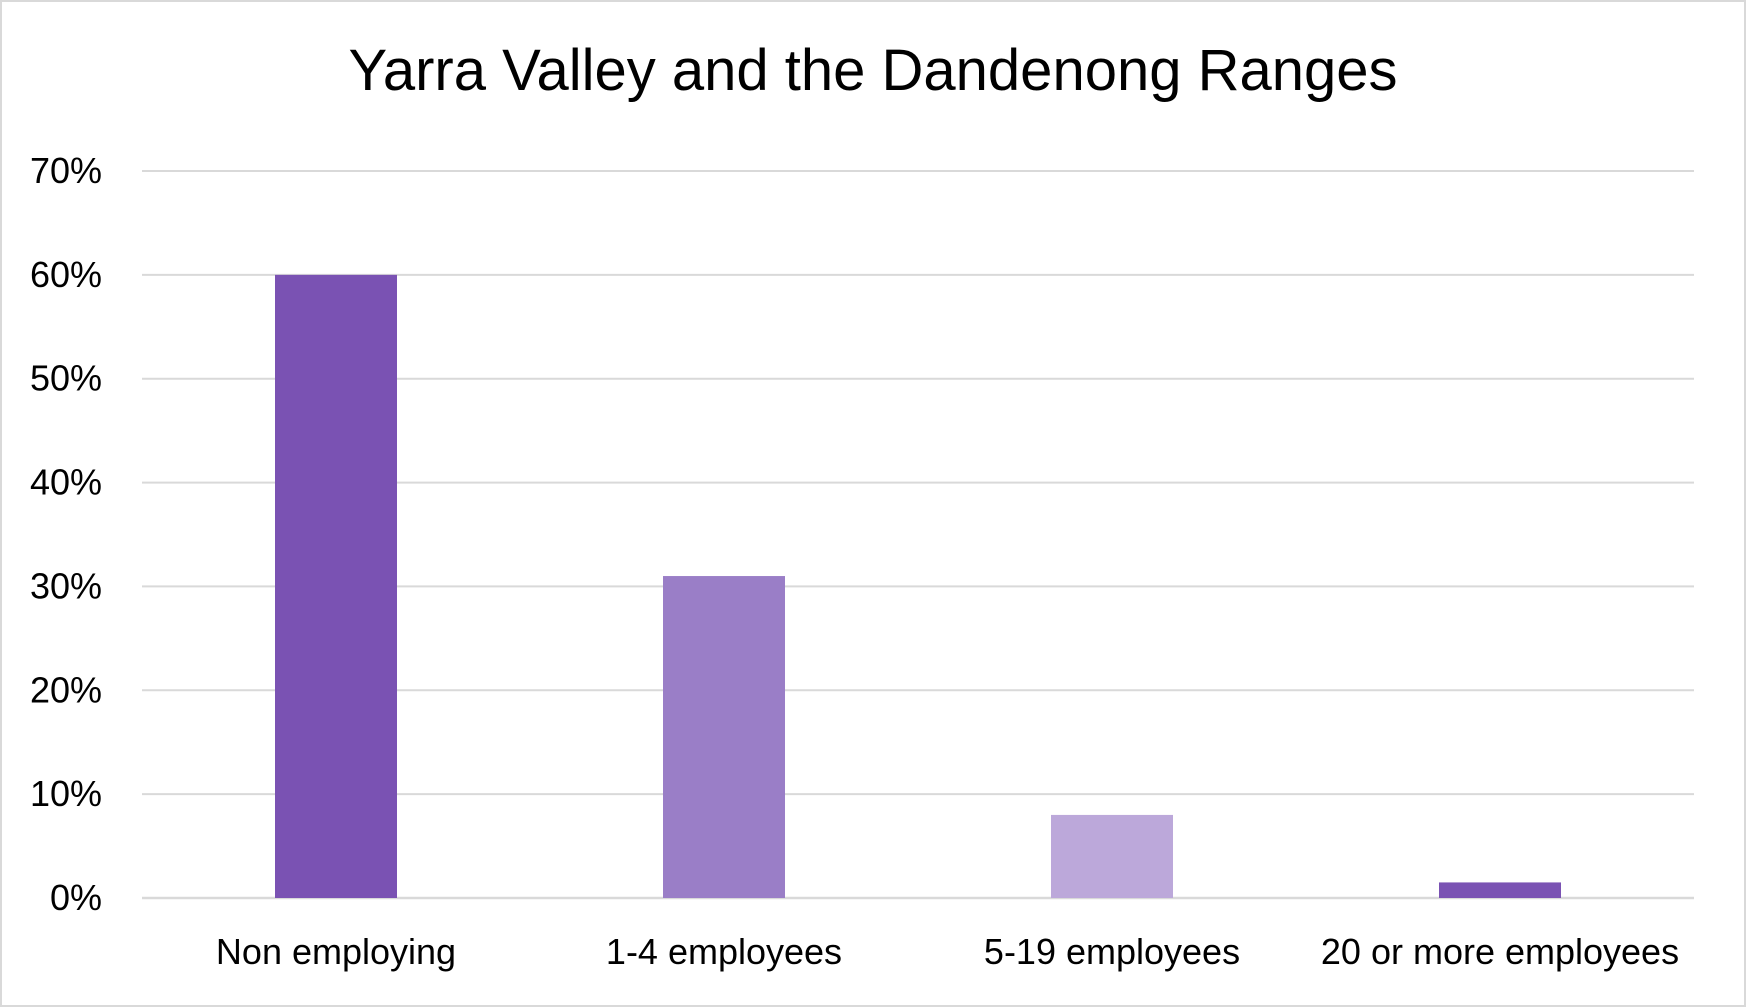  I want to click on y-tick-label: 60%, so click(66, 274).